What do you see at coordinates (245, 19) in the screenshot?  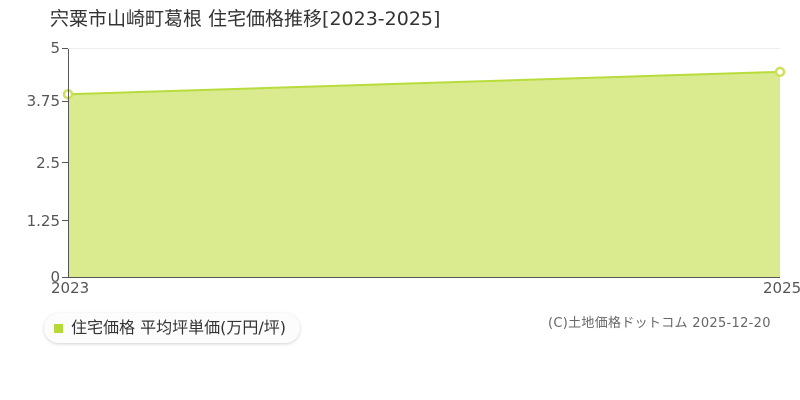 I see `chart-title: 宍粟市山崎町葛根 住宅価格推移[2023-2025]` at bounding box center [245, 19].